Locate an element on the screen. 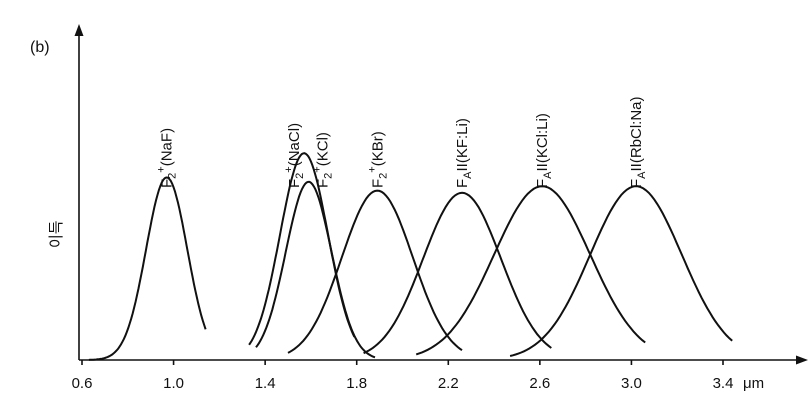  peak-label: F2+(NaF) is located at coordinates (167, 158).